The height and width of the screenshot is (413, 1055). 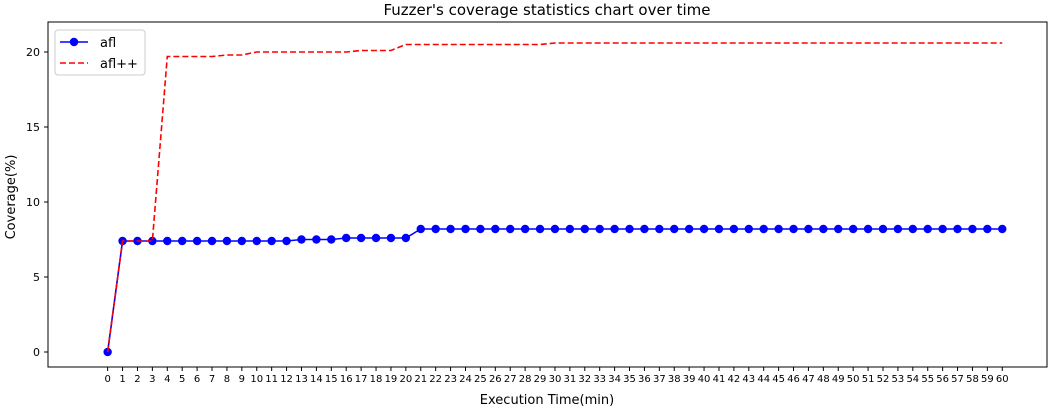 I want to click on x-tick-label: 8, so click(x=227, y=379).